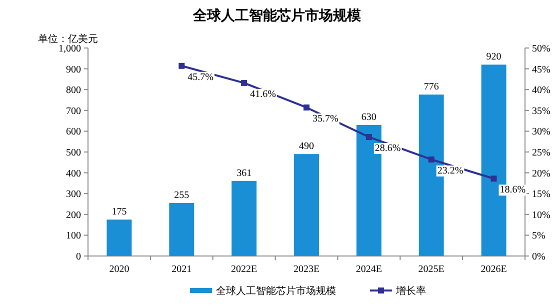  Describe the element at coordinates (182, 269) in the screenshot. I see `x-tick-label: 2021` at that location.